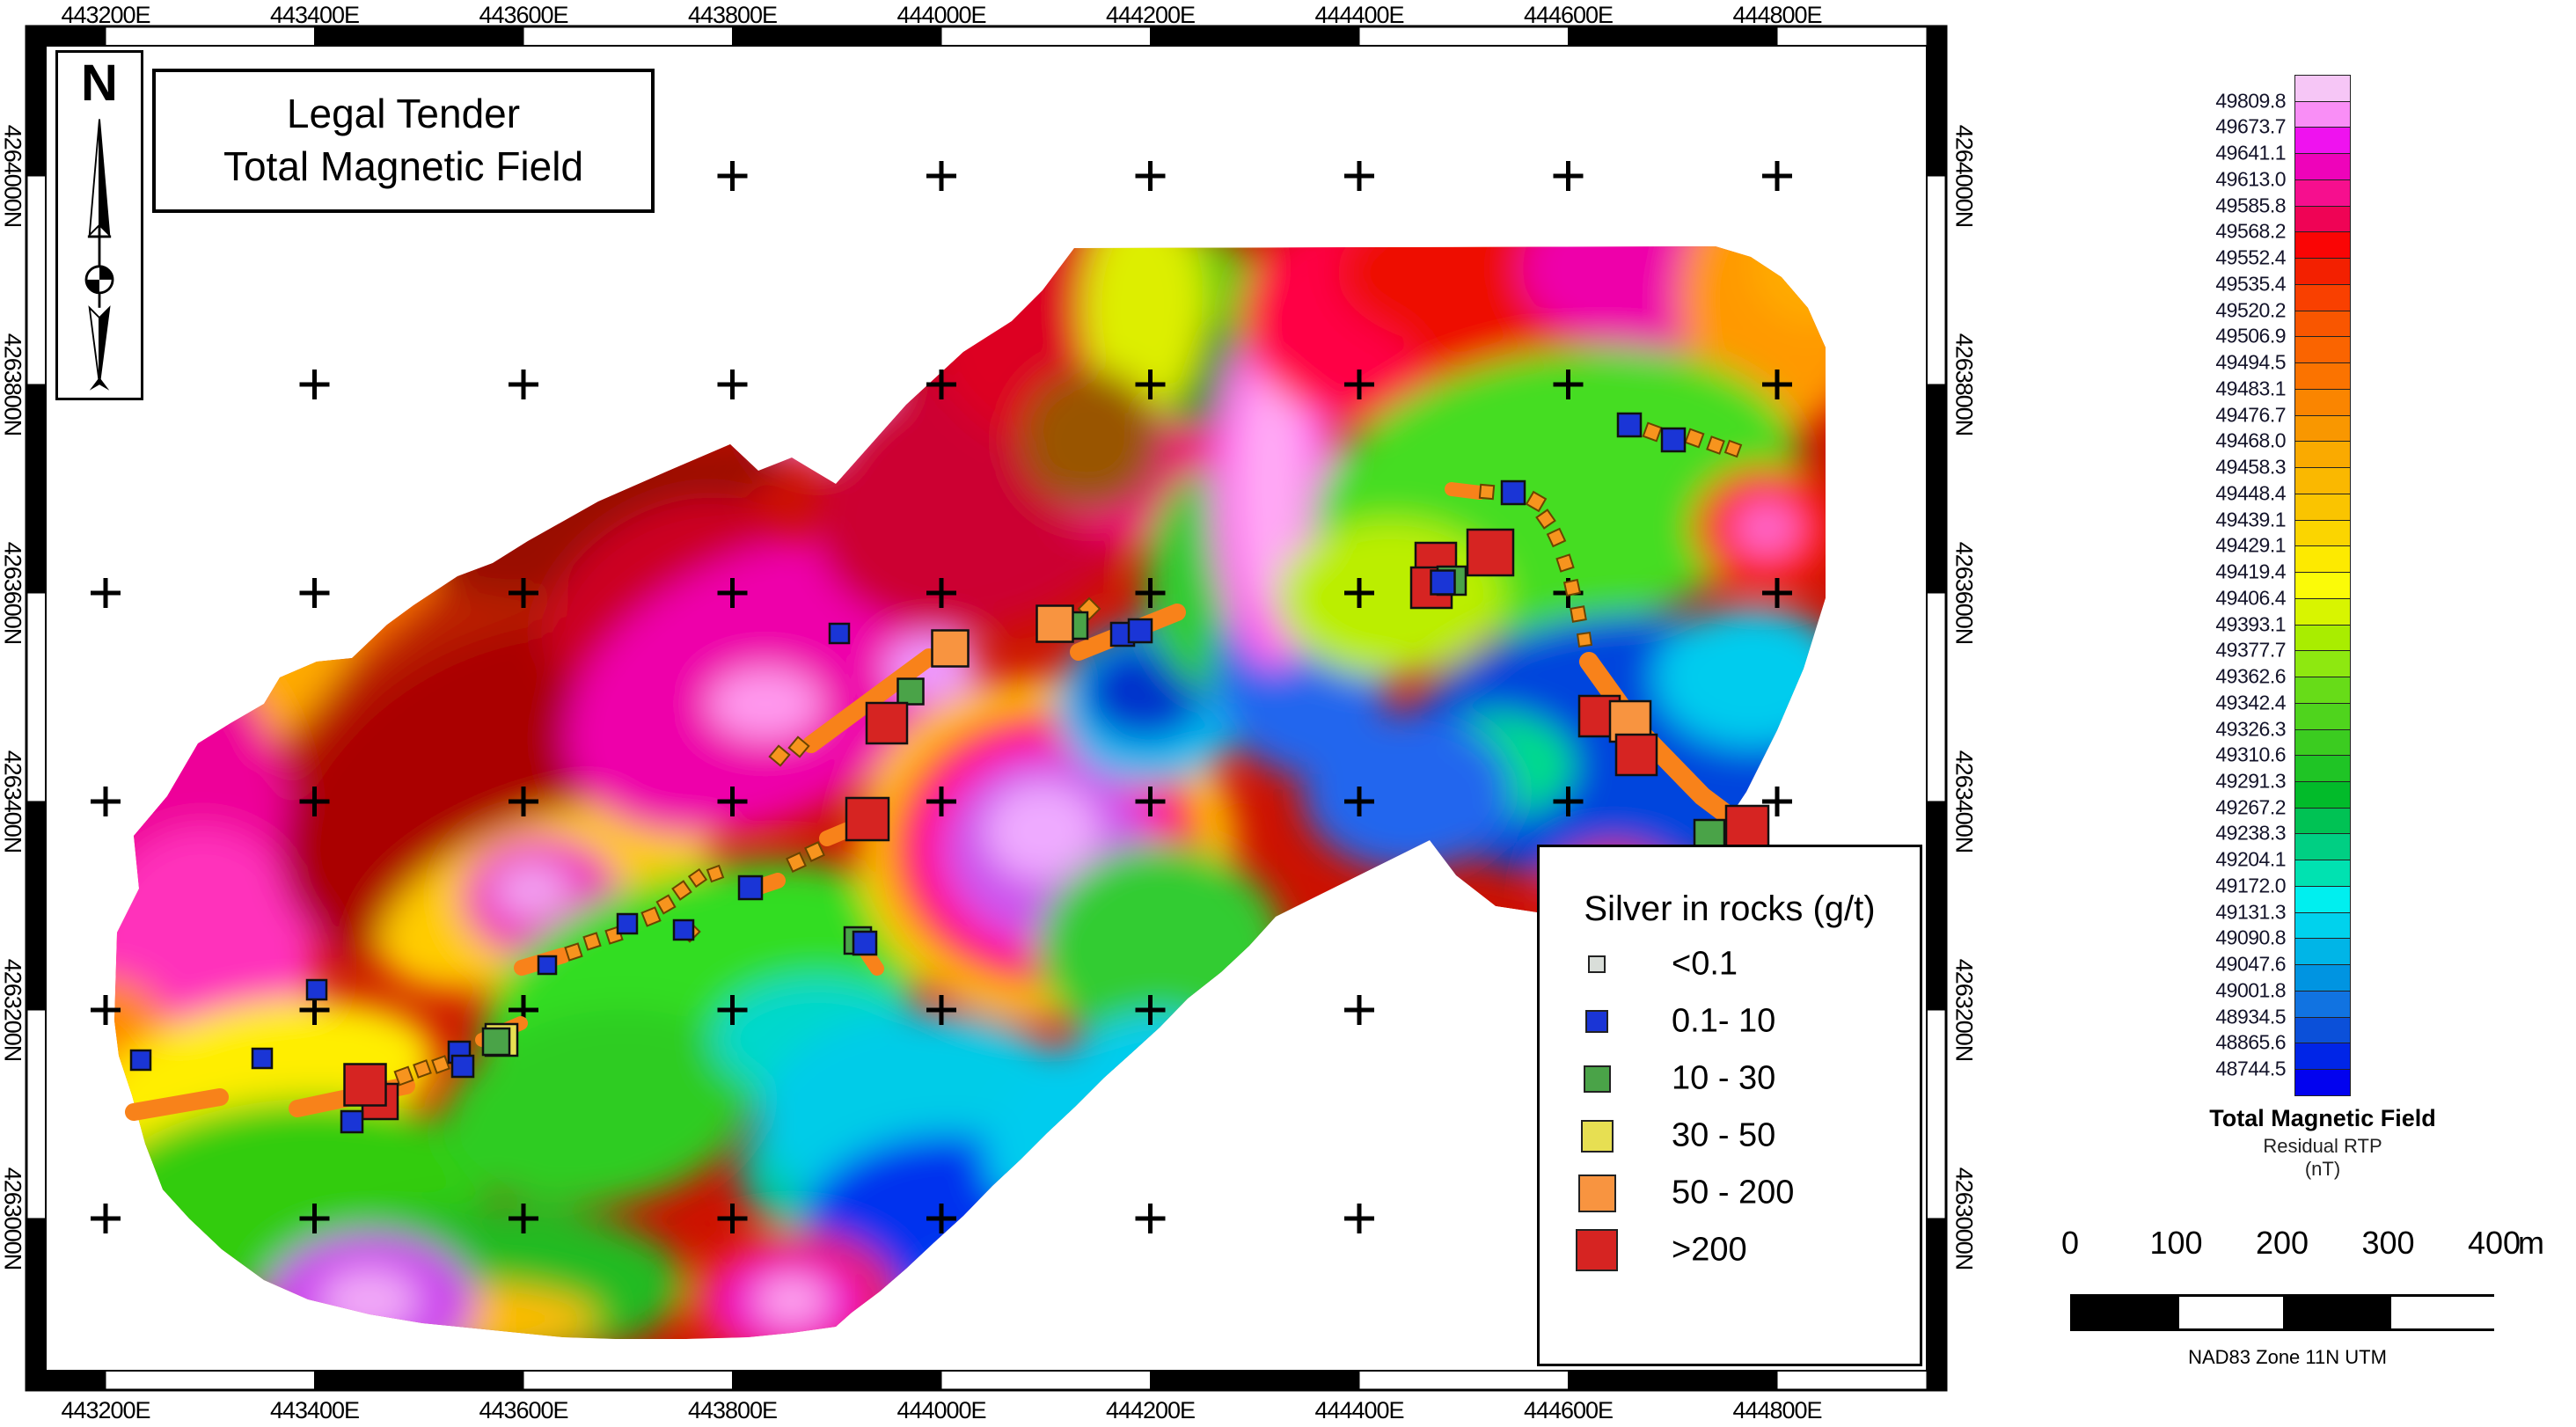 The height and width of the screenshot is (1427, 2576). What do you see at coordinates (2250, 389) in the screenshot?
I see `colorbar-tick-label: 49483.1` at bounding box center [2250, 389].